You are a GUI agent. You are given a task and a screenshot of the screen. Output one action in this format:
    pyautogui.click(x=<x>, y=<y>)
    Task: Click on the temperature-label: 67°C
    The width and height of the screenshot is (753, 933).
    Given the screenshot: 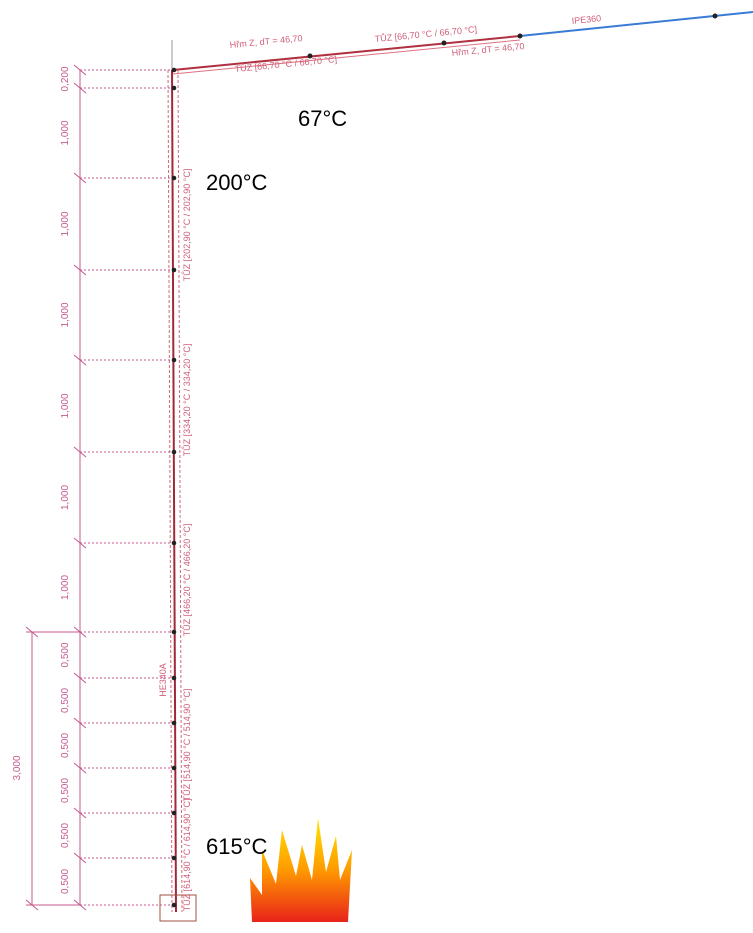 What is the action you would take?
    pyautogui.click(x=322, y=118)
    